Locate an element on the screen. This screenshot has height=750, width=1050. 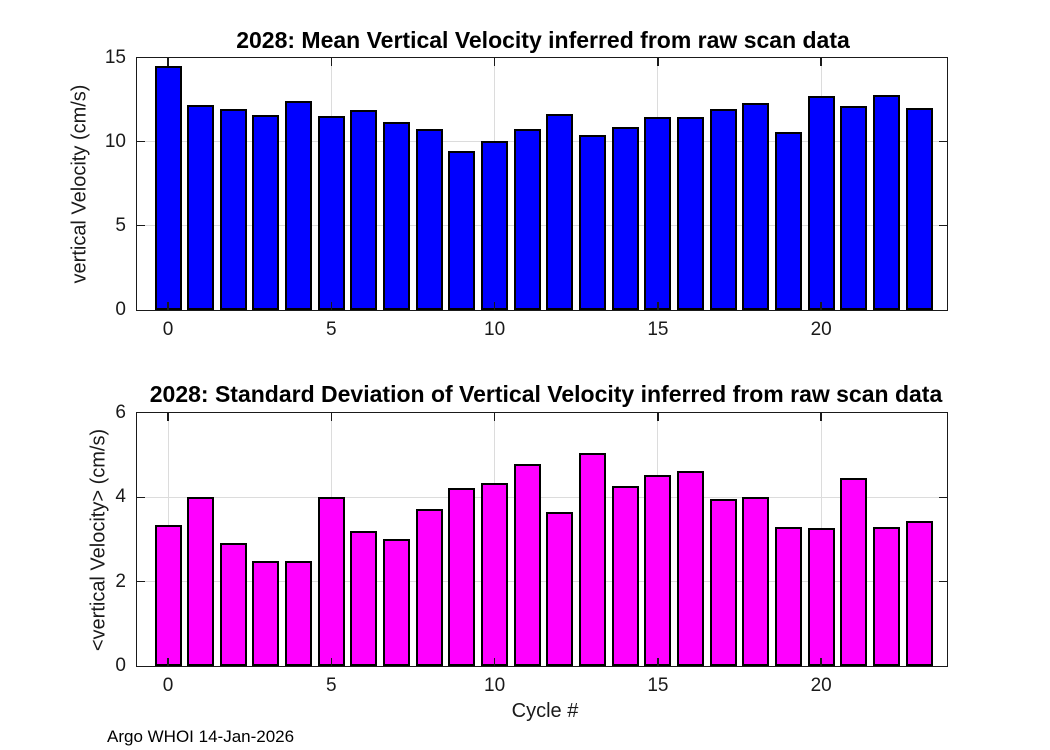
y-tick-label: 6 is located at coordinates (120, 412).